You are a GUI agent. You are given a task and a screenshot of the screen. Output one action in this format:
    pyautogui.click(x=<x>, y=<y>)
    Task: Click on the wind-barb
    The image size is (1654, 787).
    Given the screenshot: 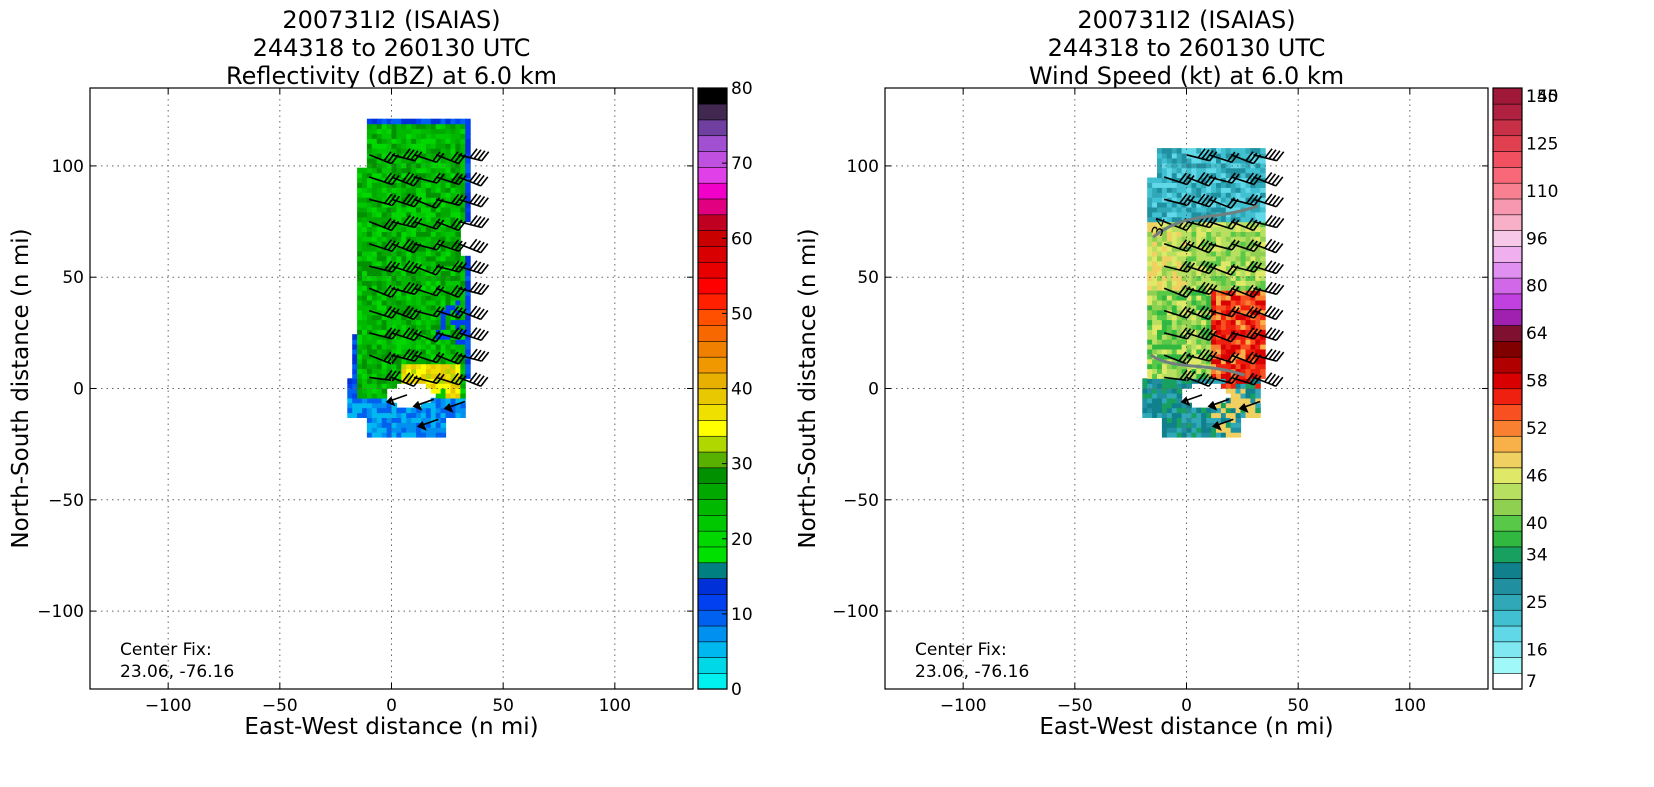 What is the action you would take?
    pyautogui.click(x=473, y=179)
    